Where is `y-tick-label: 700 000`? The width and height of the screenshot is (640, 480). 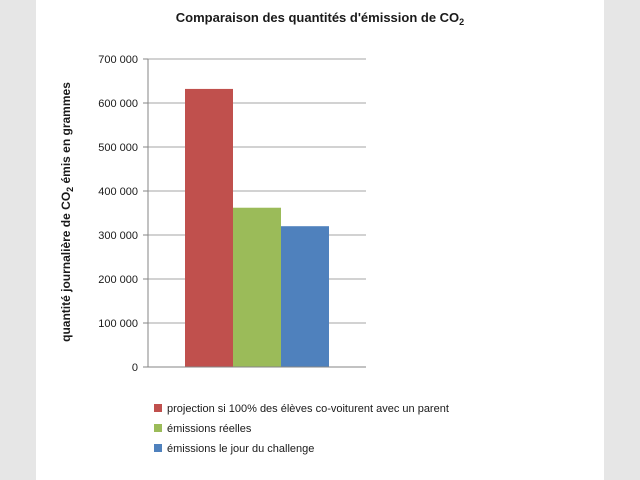
y-tick-label: 700 000 is located at coordinates (118, 60).